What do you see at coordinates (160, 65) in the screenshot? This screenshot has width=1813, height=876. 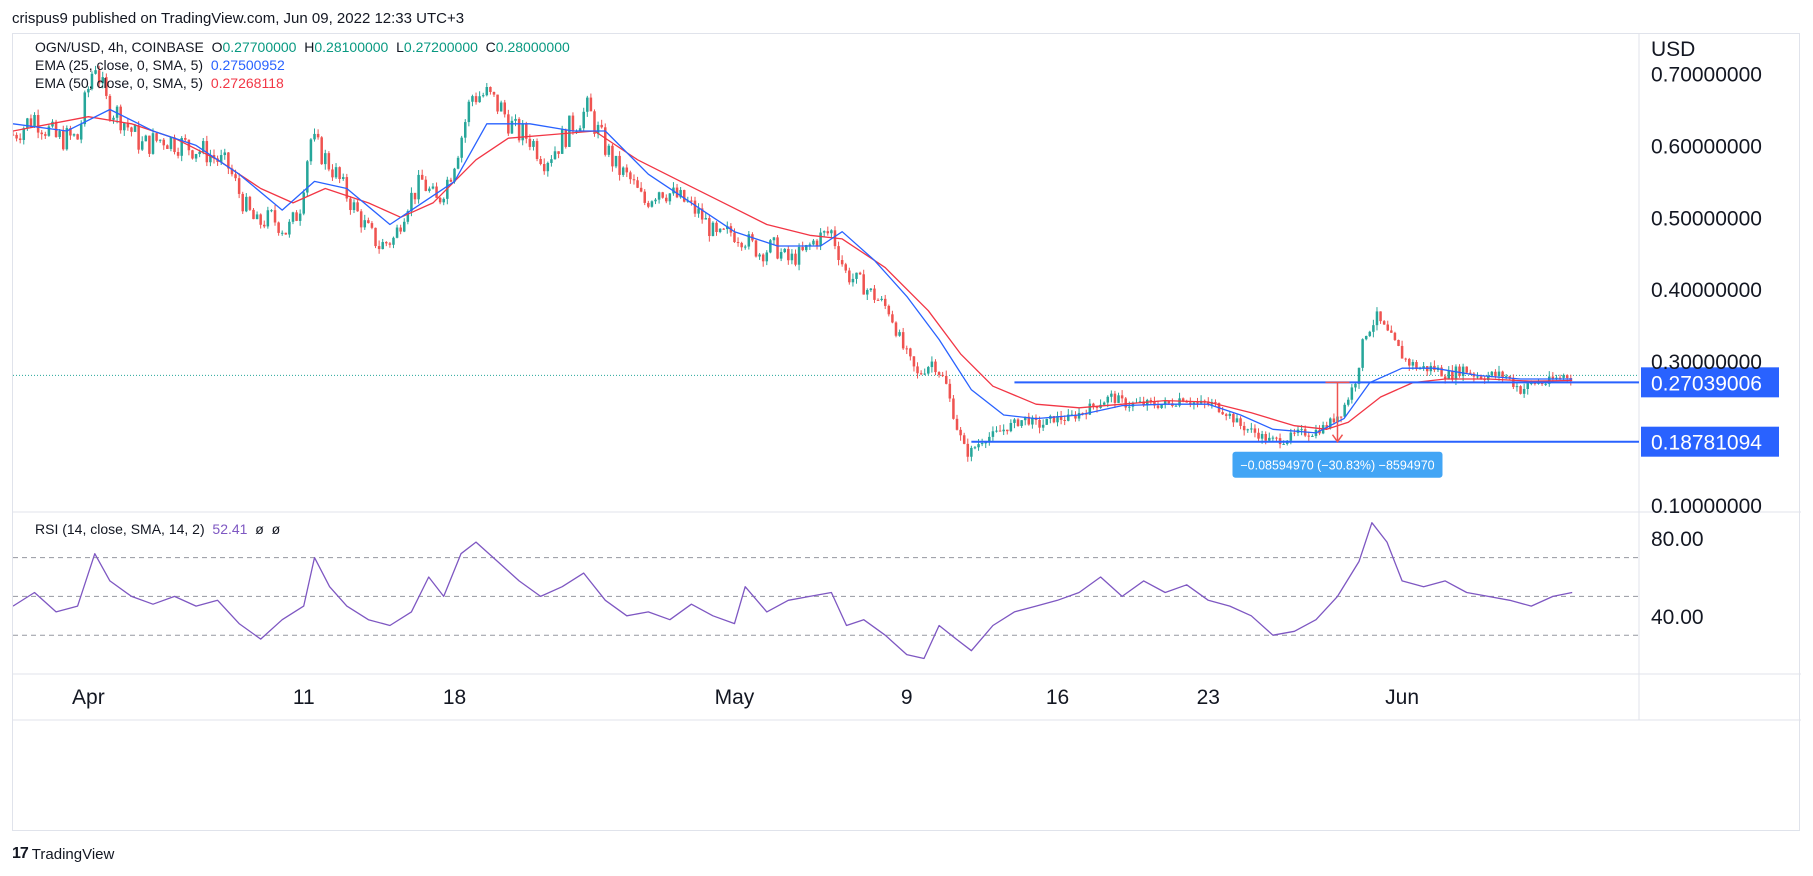 I see `ema25-legend: EMA (25, close, 0, SMA, 5) 0.27500952` at bounding box center [160, 65].